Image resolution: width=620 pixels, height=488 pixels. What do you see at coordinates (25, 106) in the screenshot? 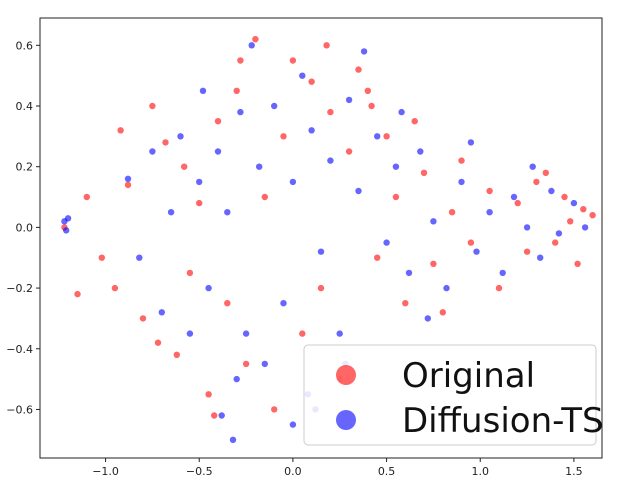
I see `y-tick-label: 0.4` at bounding box center [25, 106].